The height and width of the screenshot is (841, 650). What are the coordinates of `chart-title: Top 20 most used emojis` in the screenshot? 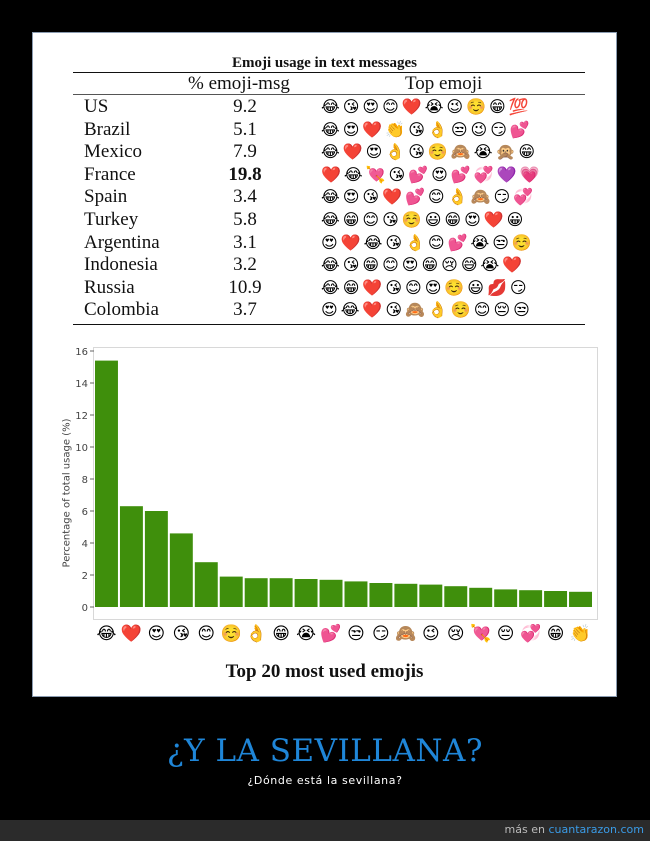 It's located at (324, 671).